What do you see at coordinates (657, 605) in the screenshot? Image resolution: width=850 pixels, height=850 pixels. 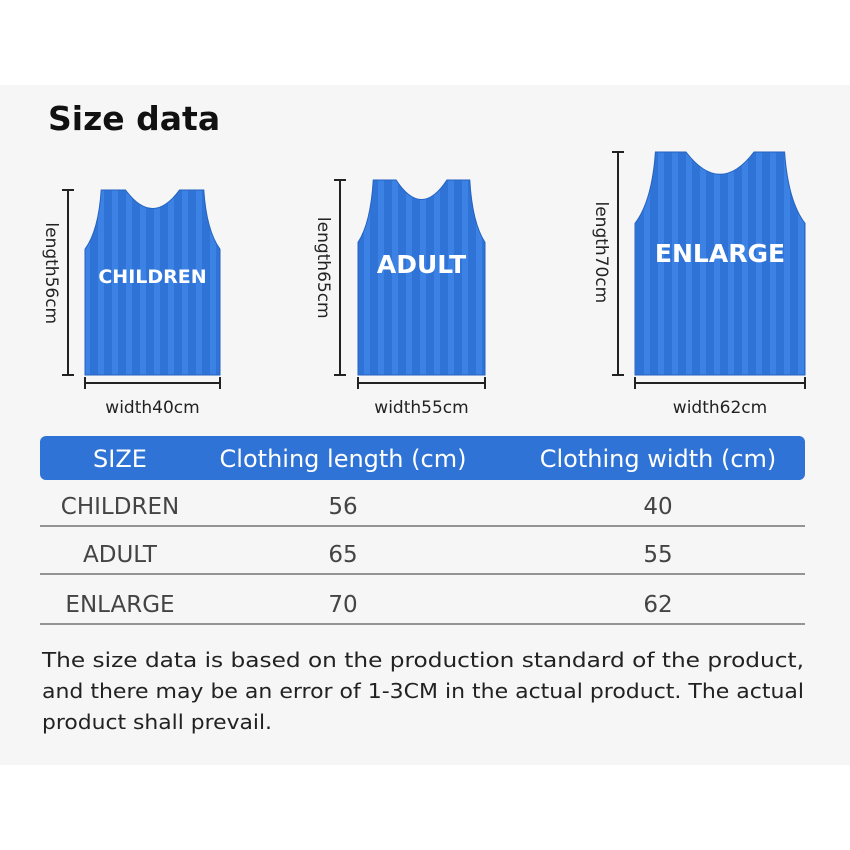 I see `table-cell: 62` at bounding box center [657, 605].